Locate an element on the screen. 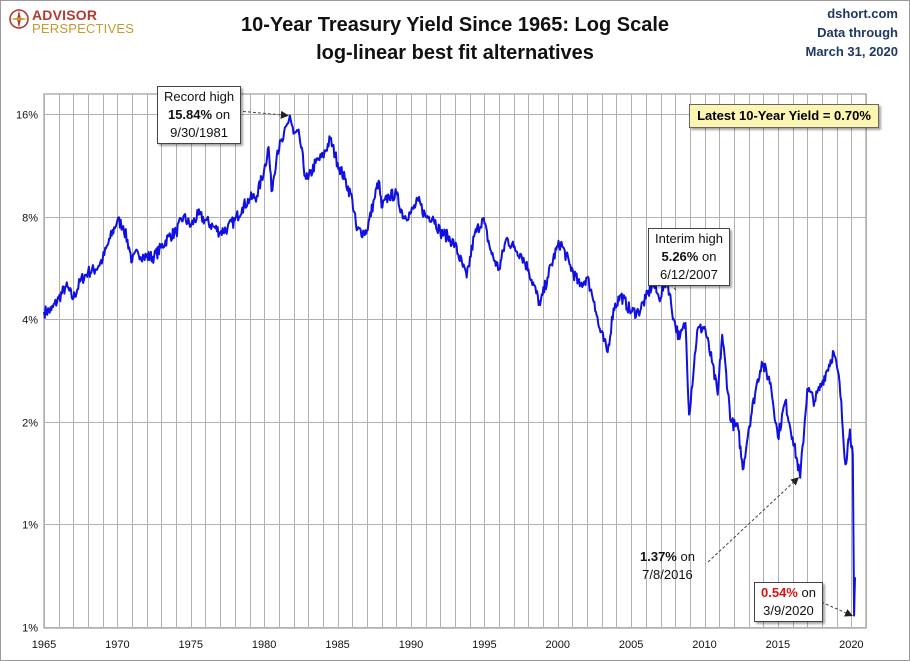 This screenshot has width=910, height=661. record-high-callout: Record high 15.84% on 9/30/1981 is located at coordinates (199, 115).